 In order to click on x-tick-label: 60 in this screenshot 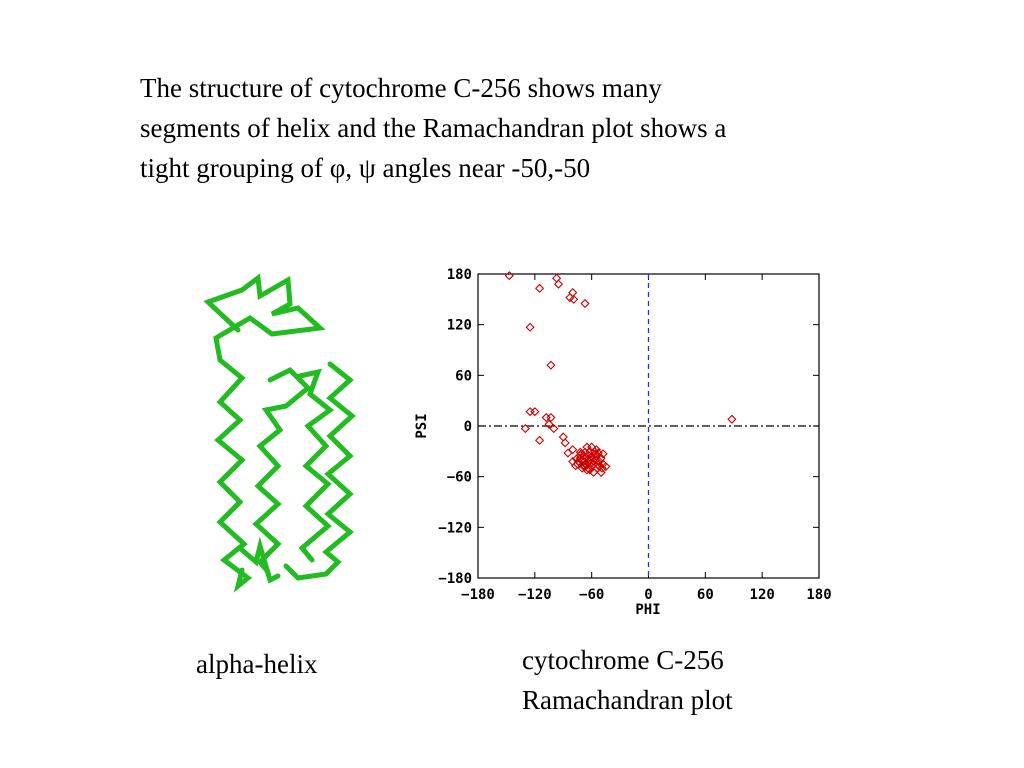, I will do `click(705, 595)`.